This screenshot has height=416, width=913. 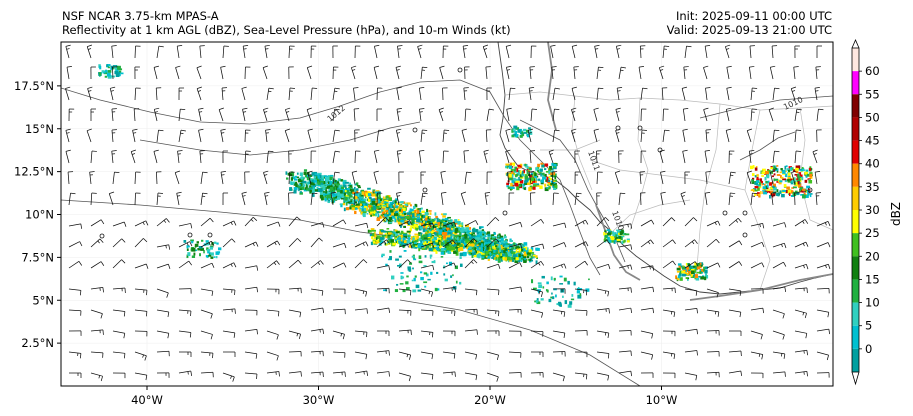 I want to click on colorbar-tick: 20, so click(x=872, y=256).